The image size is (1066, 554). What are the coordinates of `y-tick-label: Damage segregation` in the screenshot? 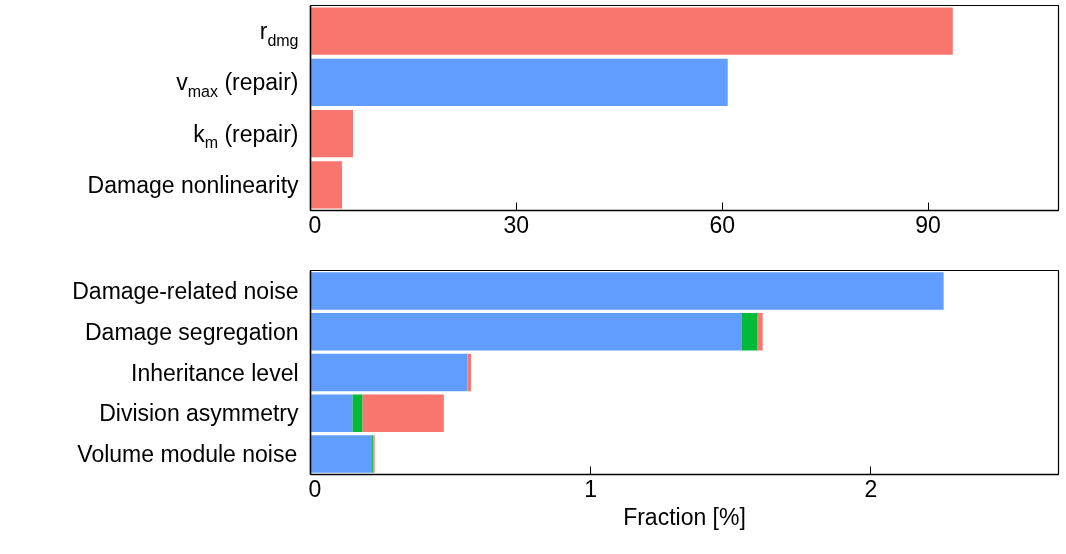 It's located at (192, 331).